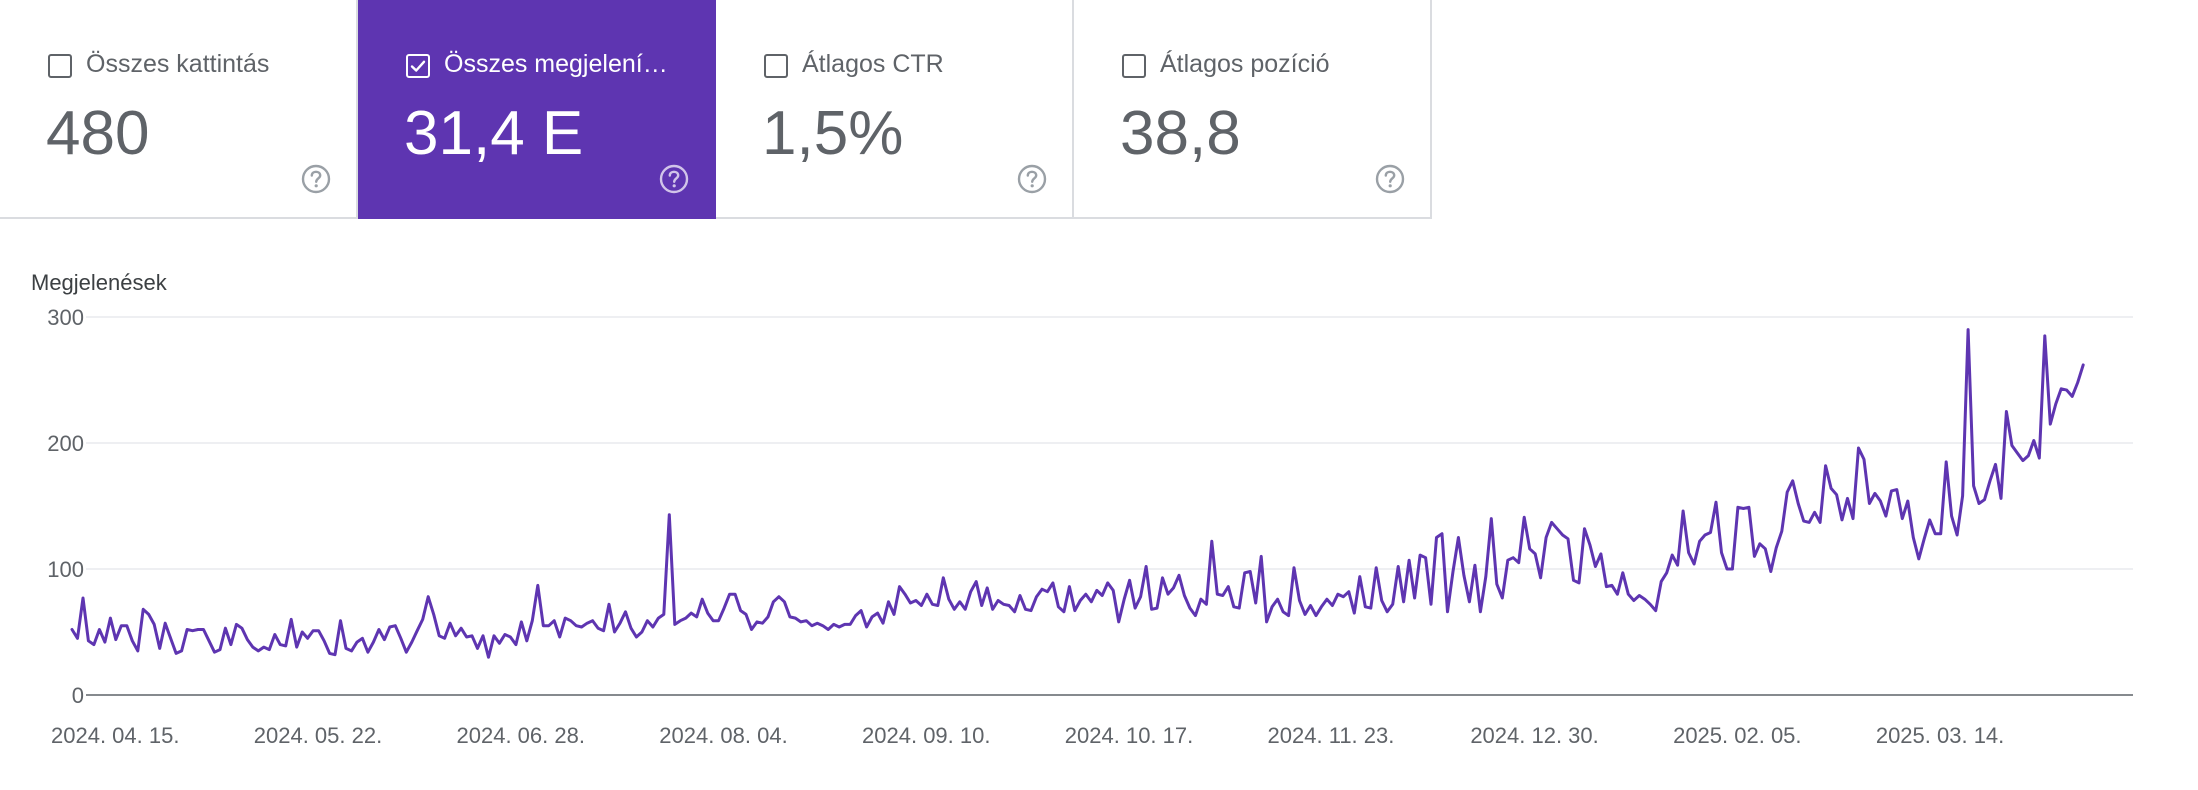  Describe the element at coordinates (1129, 735) in the screenshot. I see `x-tick-label: 2024. 10. 17.` at that location.